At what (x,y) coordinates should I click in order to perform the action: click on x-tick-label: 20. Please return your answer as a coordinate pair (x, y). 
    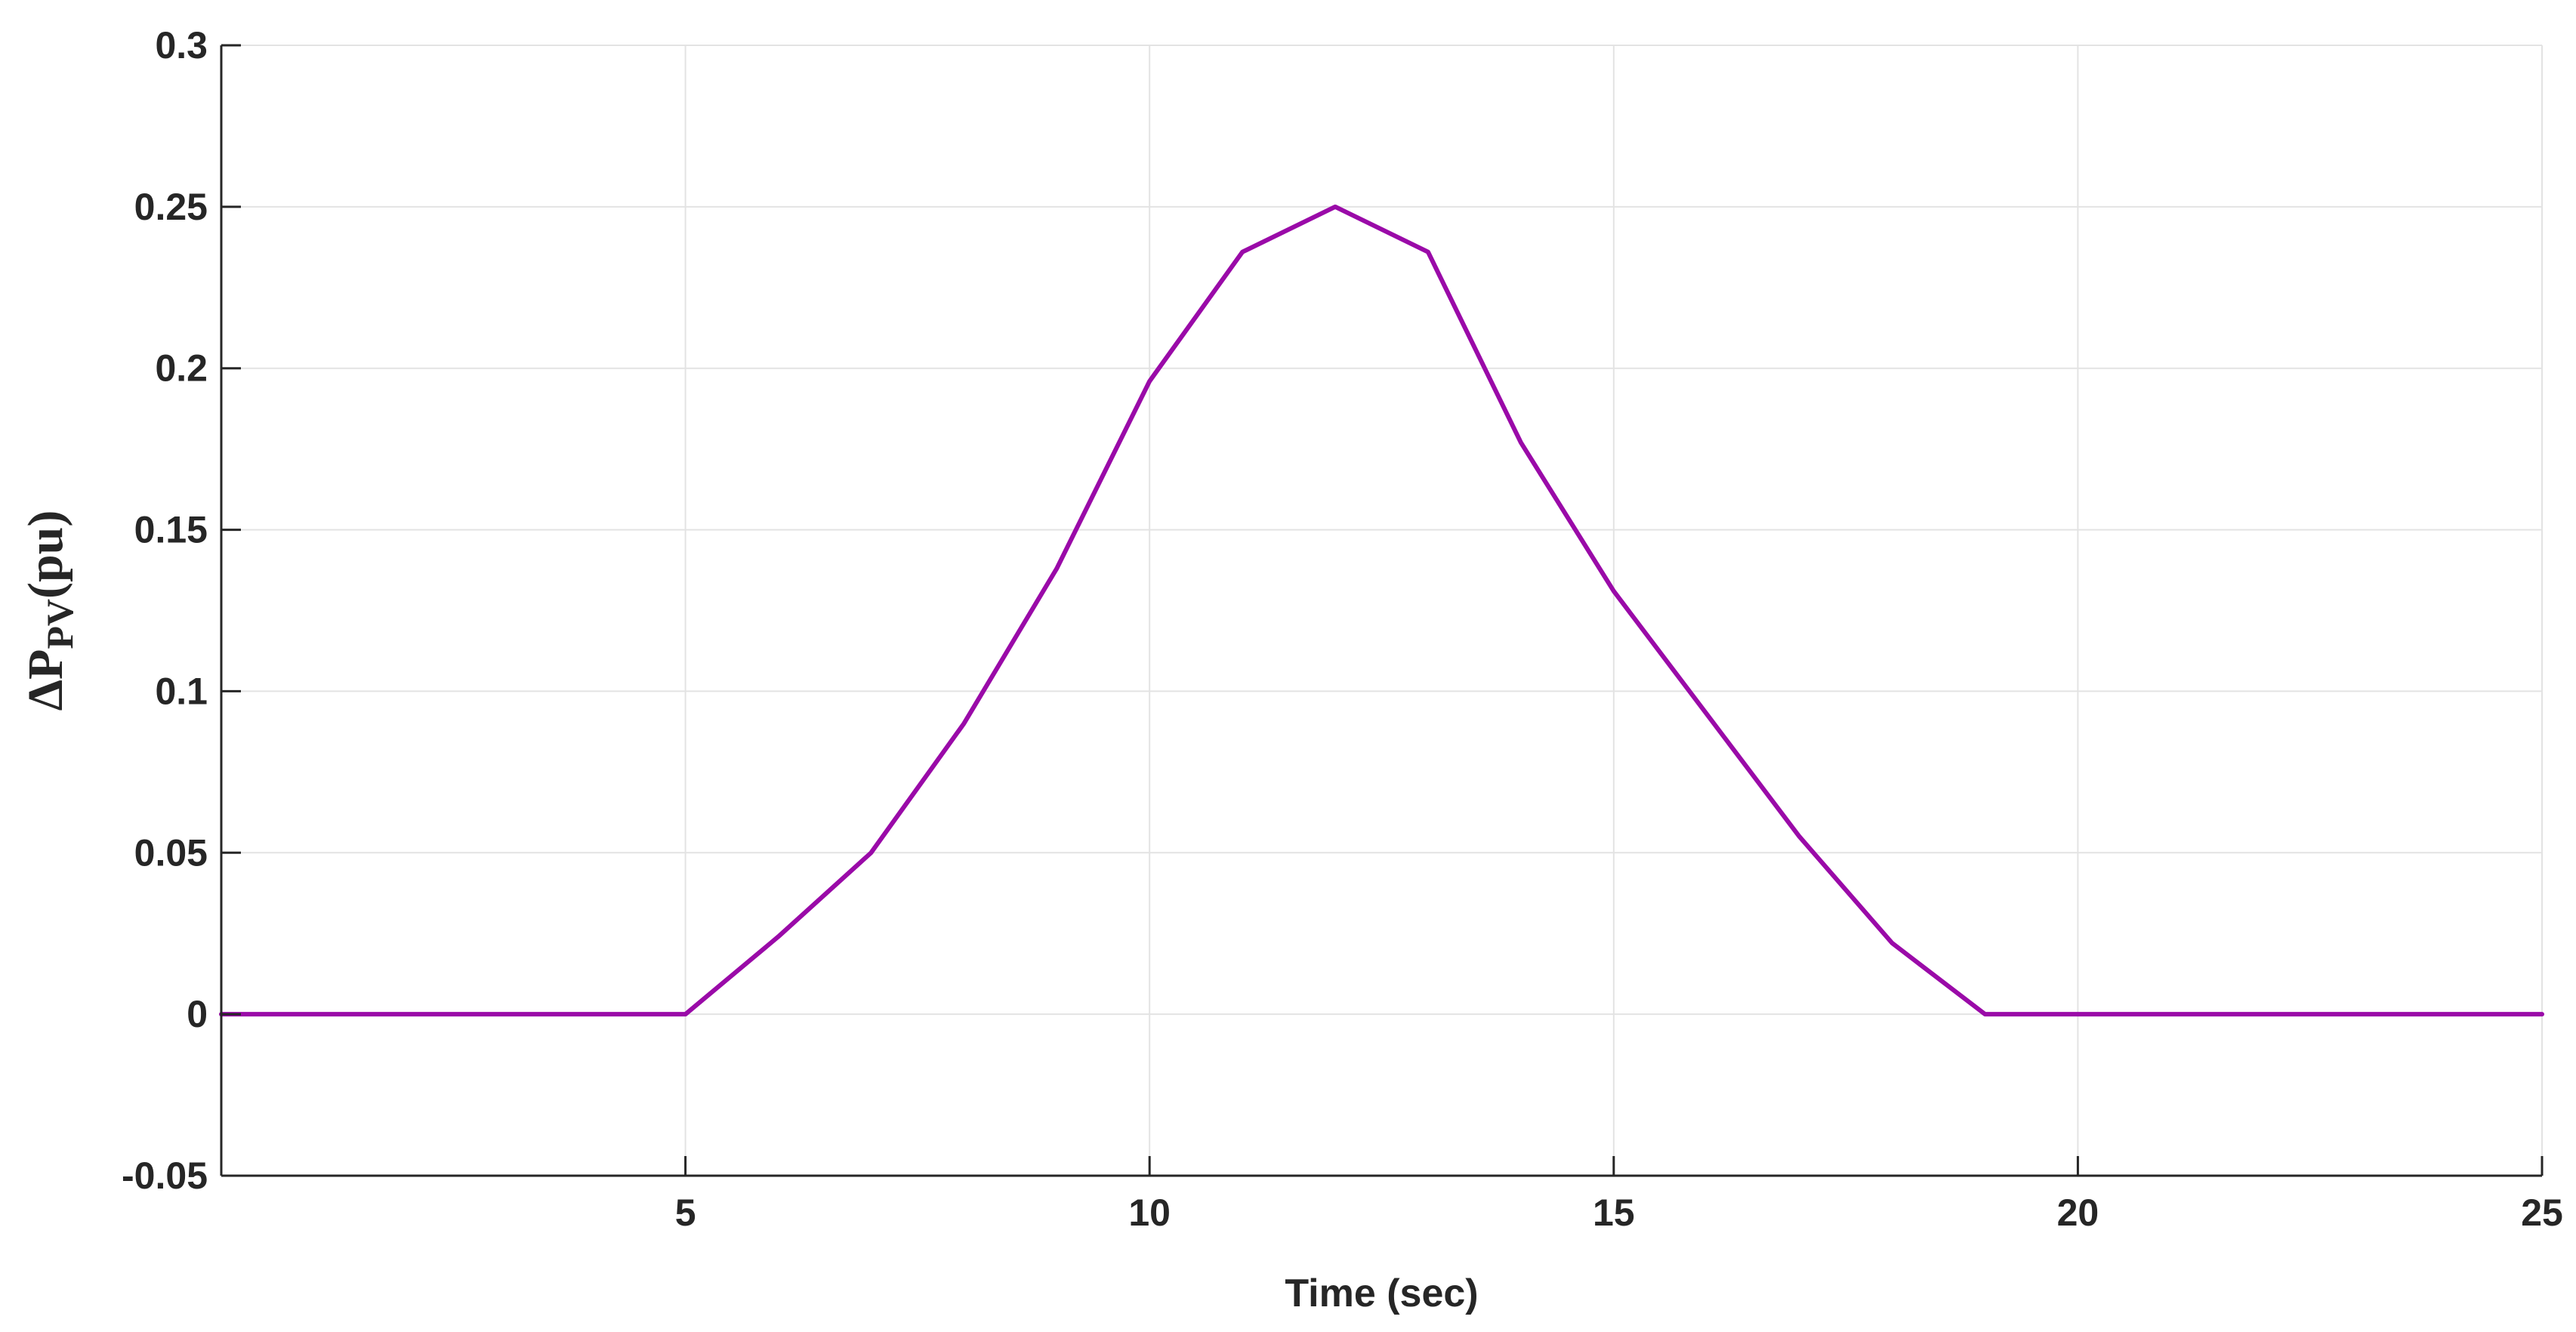
    Looking at the image, I should click on (2078, 1213).